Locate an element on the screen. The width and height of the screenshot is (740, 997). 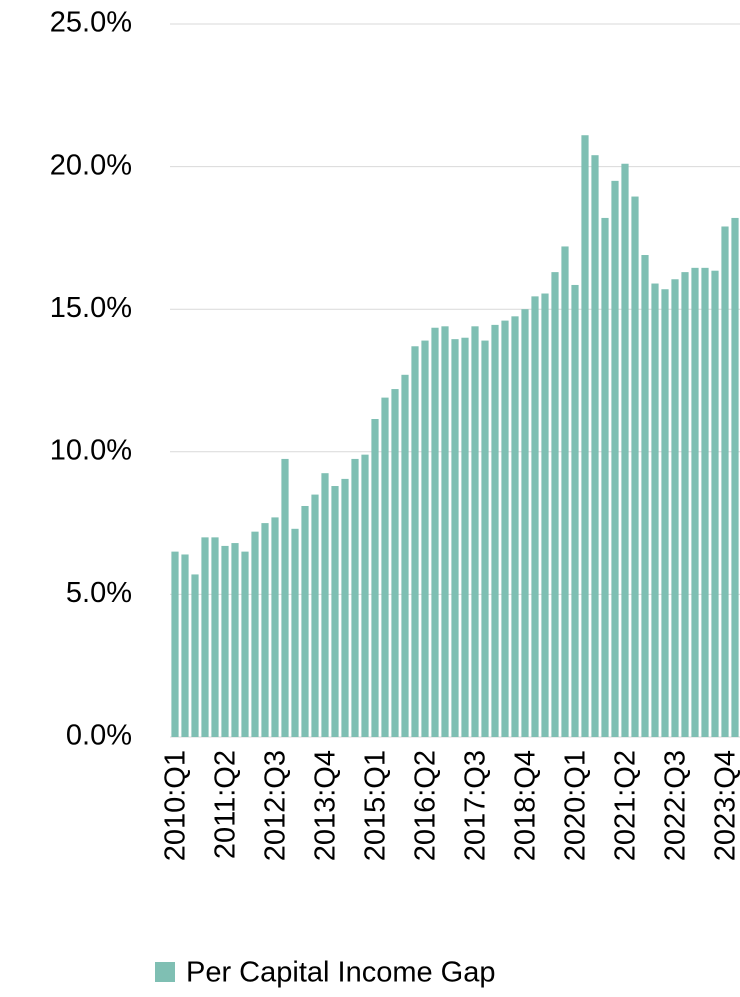
y-tick-label: 25.0% is located at coordinates (91, 23).